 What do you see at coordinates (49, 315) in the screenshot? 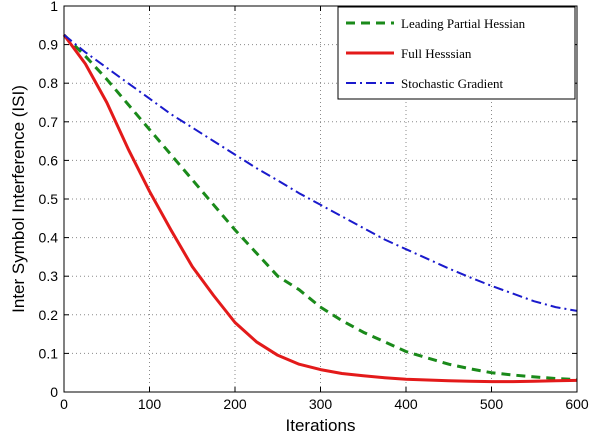
I see `y-tick-label: 0.2` at bounding box center [49, 315].